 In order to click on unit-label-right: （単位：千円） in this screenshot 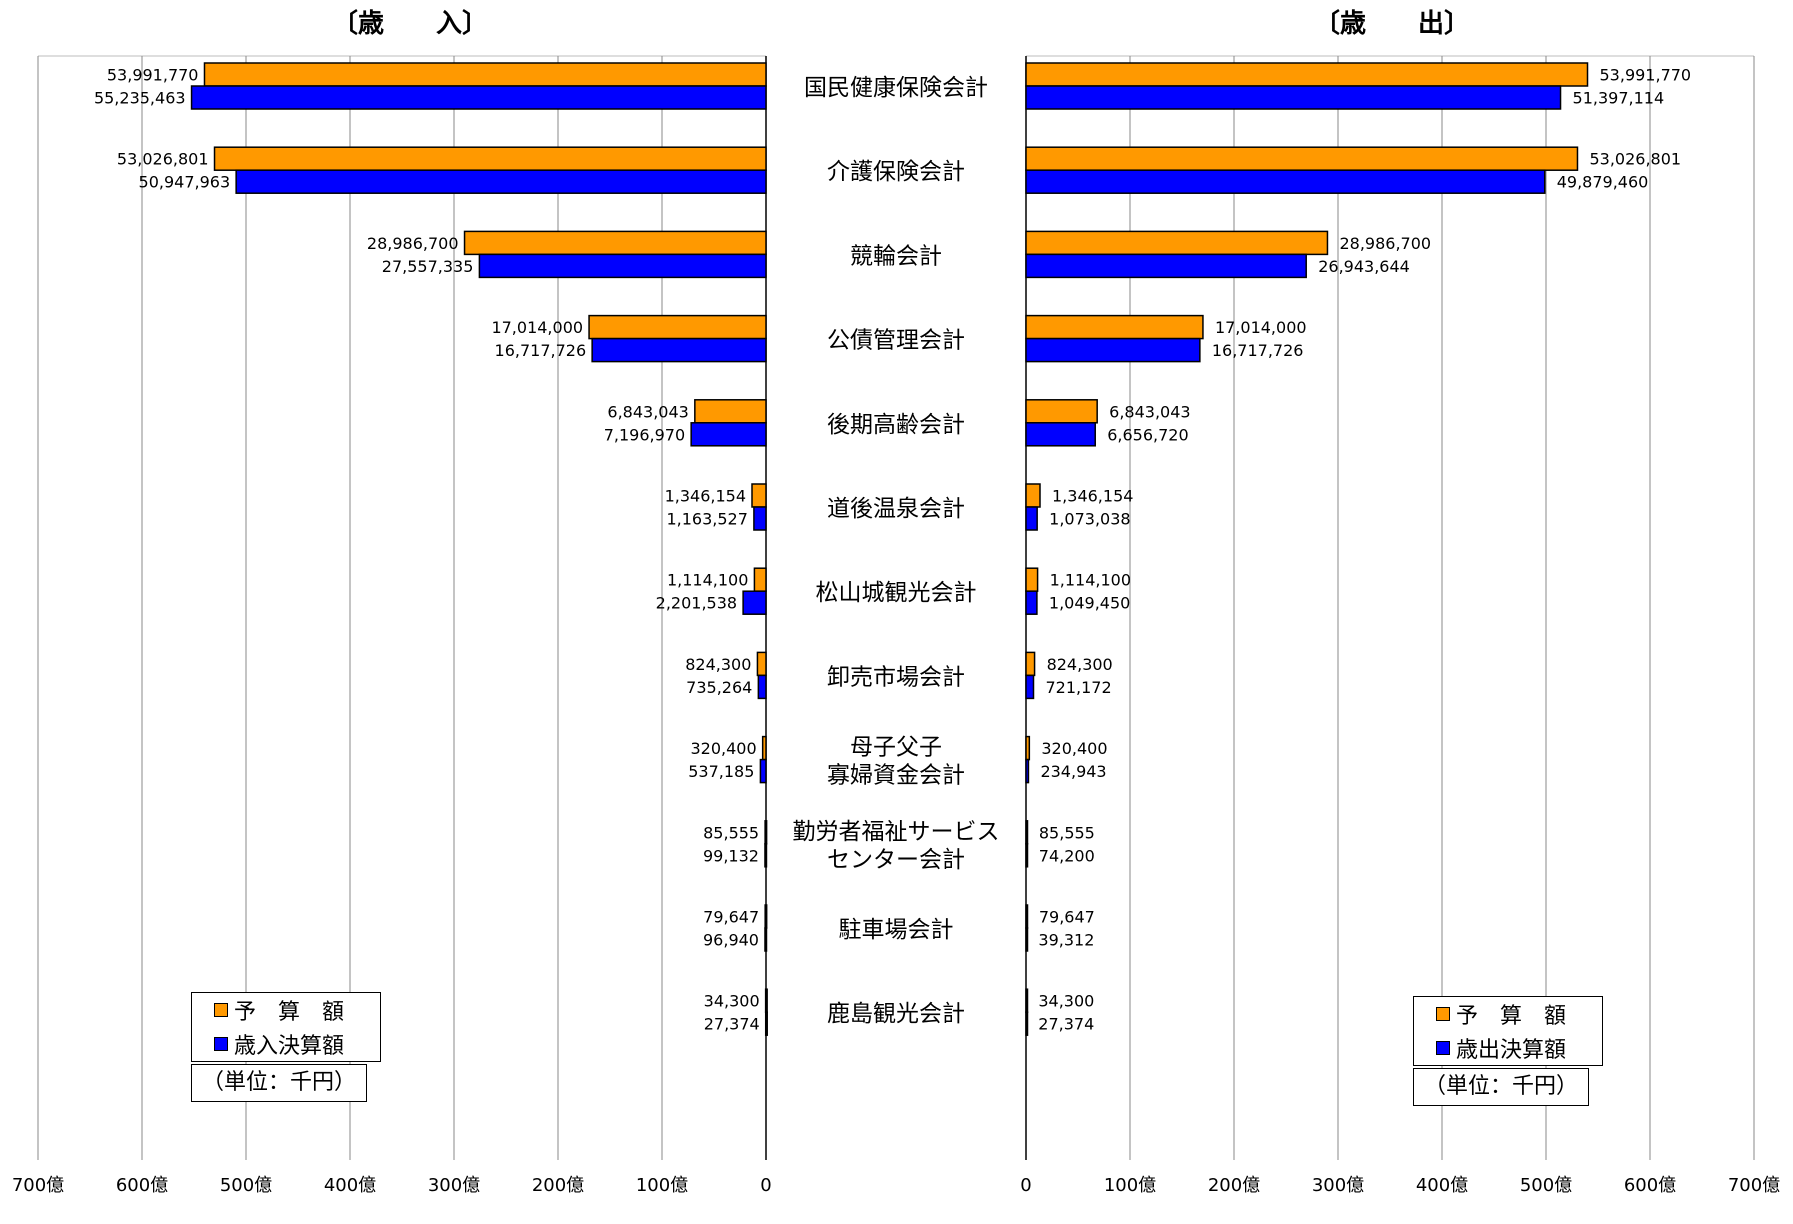, I will do `click(1501, 1087)`.